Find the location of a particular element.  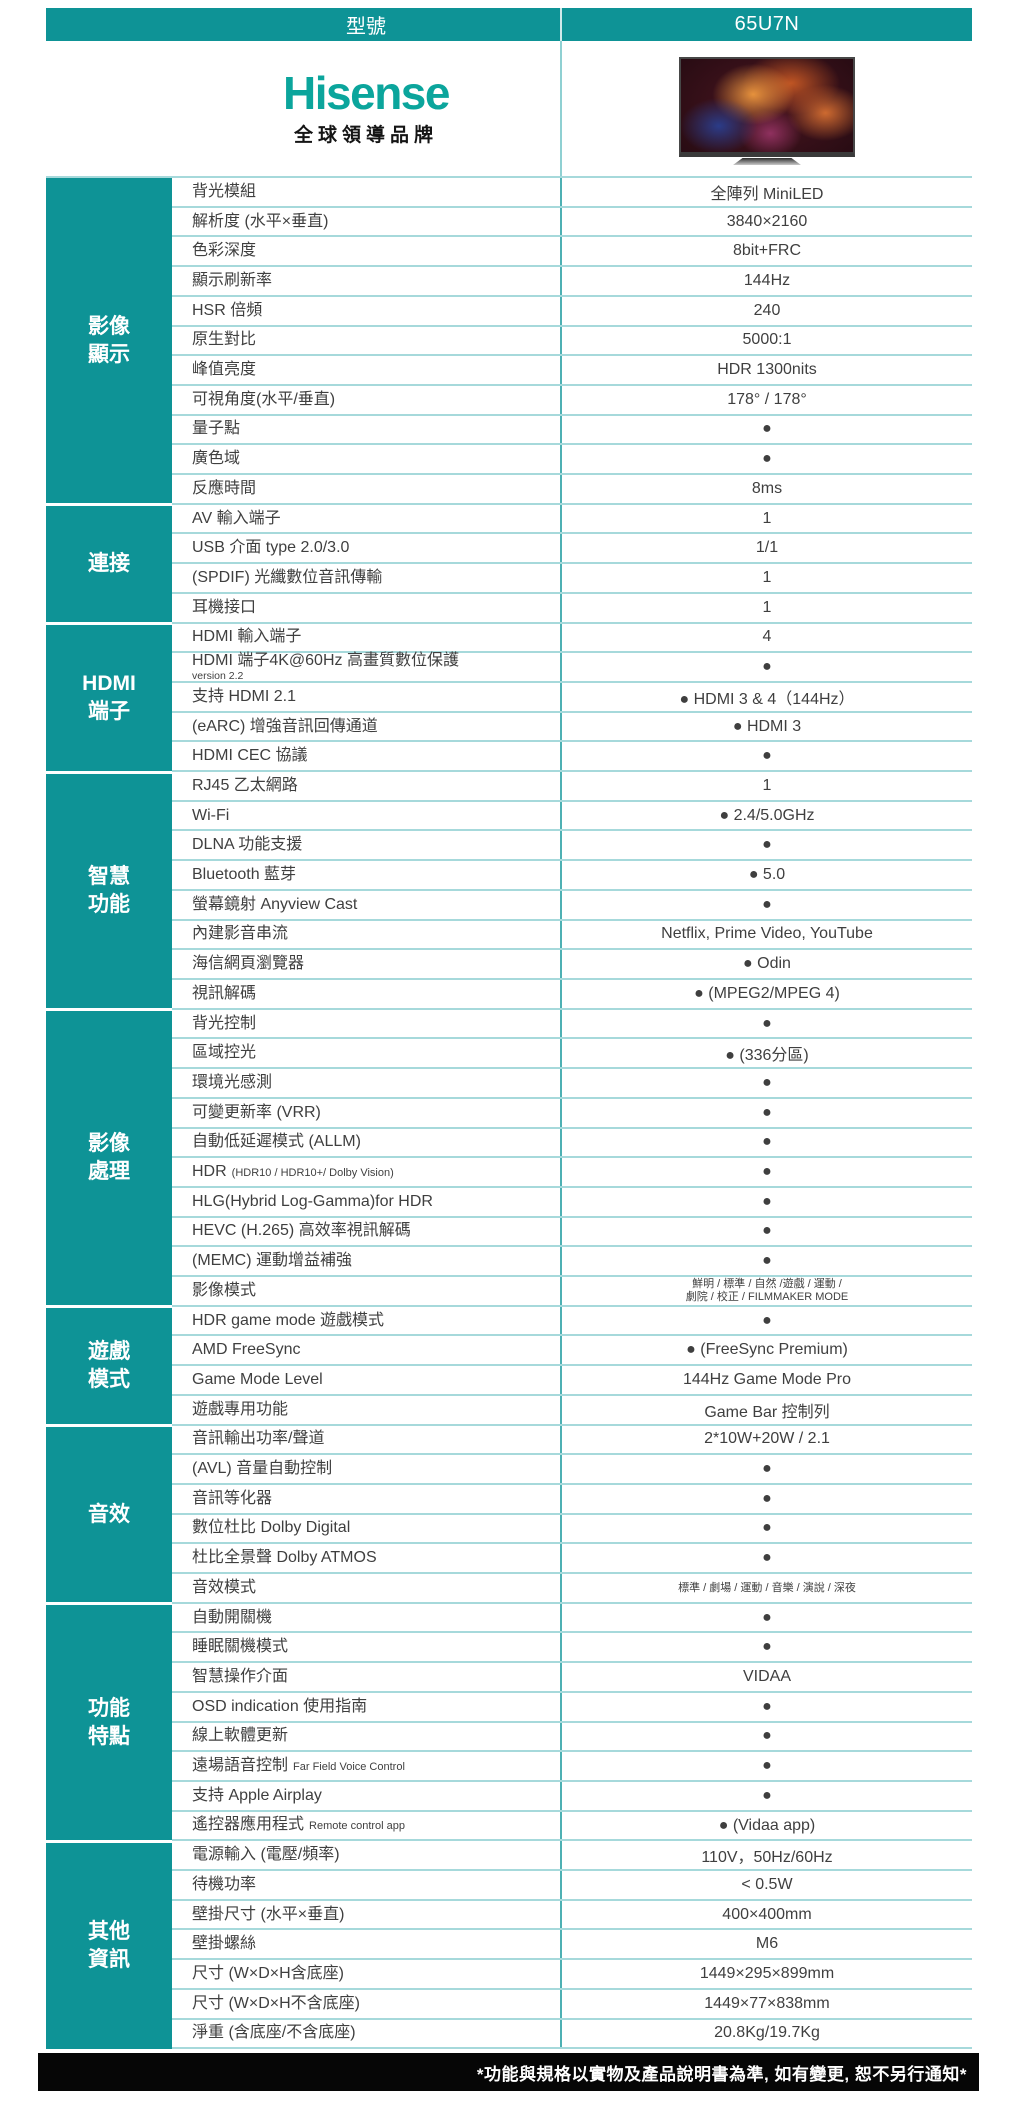

spec-label: Game Mode Level is located at coordinates (367, 1380).